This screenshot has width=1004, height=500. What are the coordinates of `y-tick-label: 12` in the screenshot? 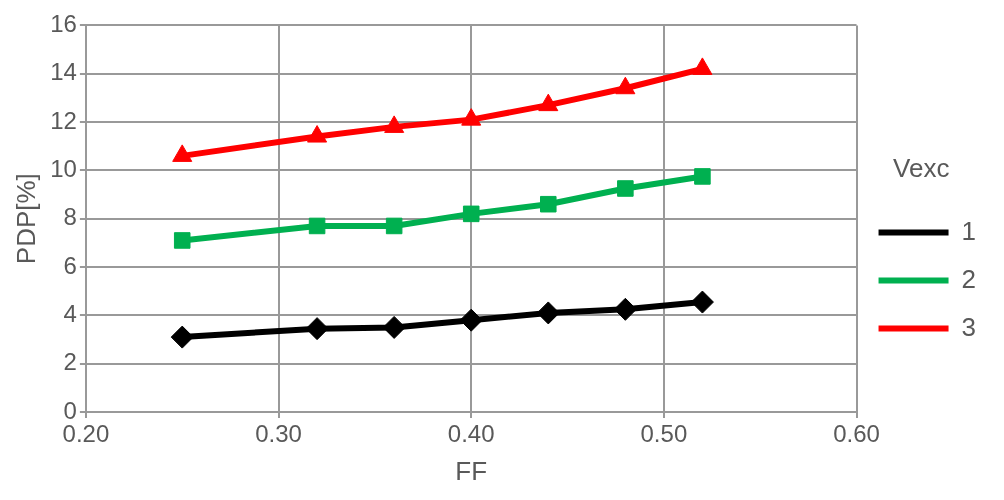 It's located at (63, 120).